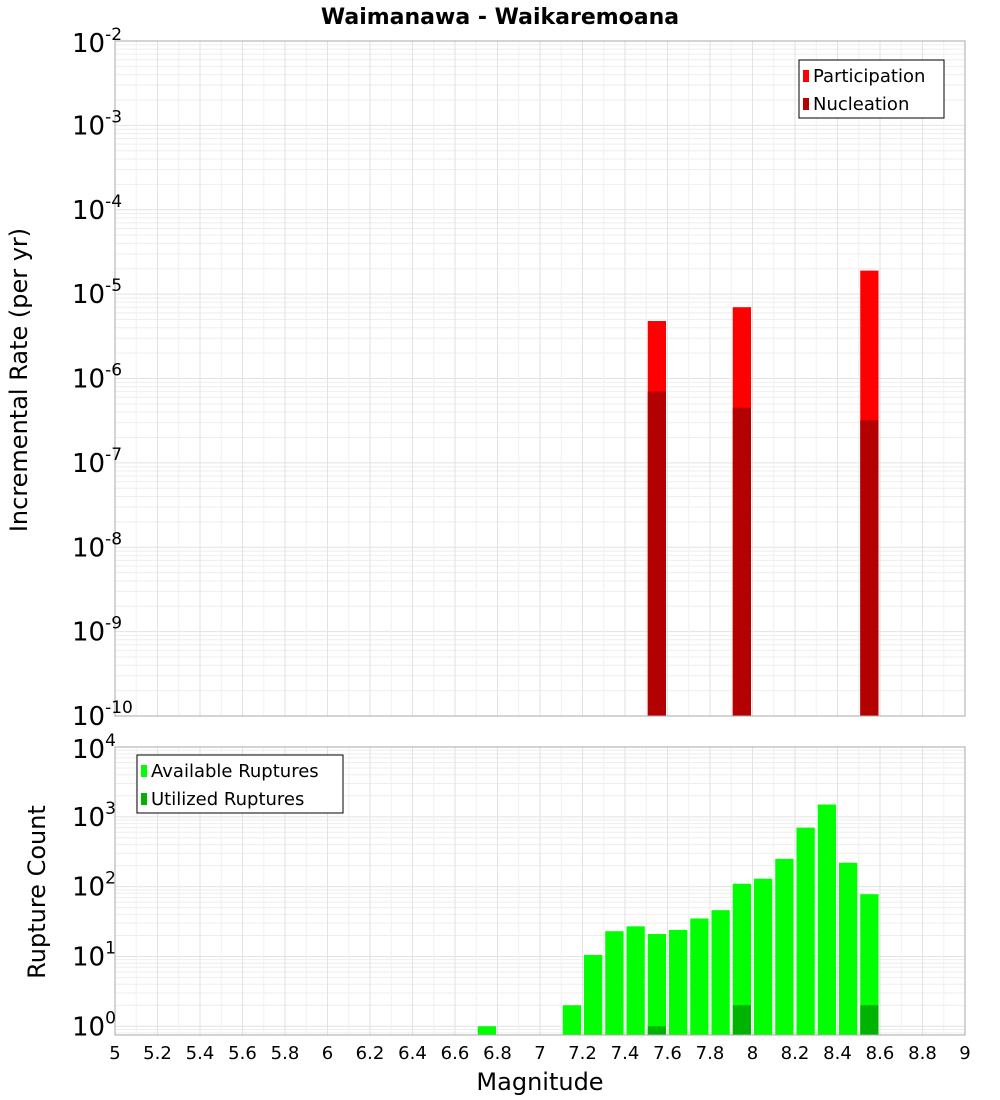  Describe the element at coordinates (94, 1025) in the screenshot. I see `y-tick-label: 10⁰` at that location.